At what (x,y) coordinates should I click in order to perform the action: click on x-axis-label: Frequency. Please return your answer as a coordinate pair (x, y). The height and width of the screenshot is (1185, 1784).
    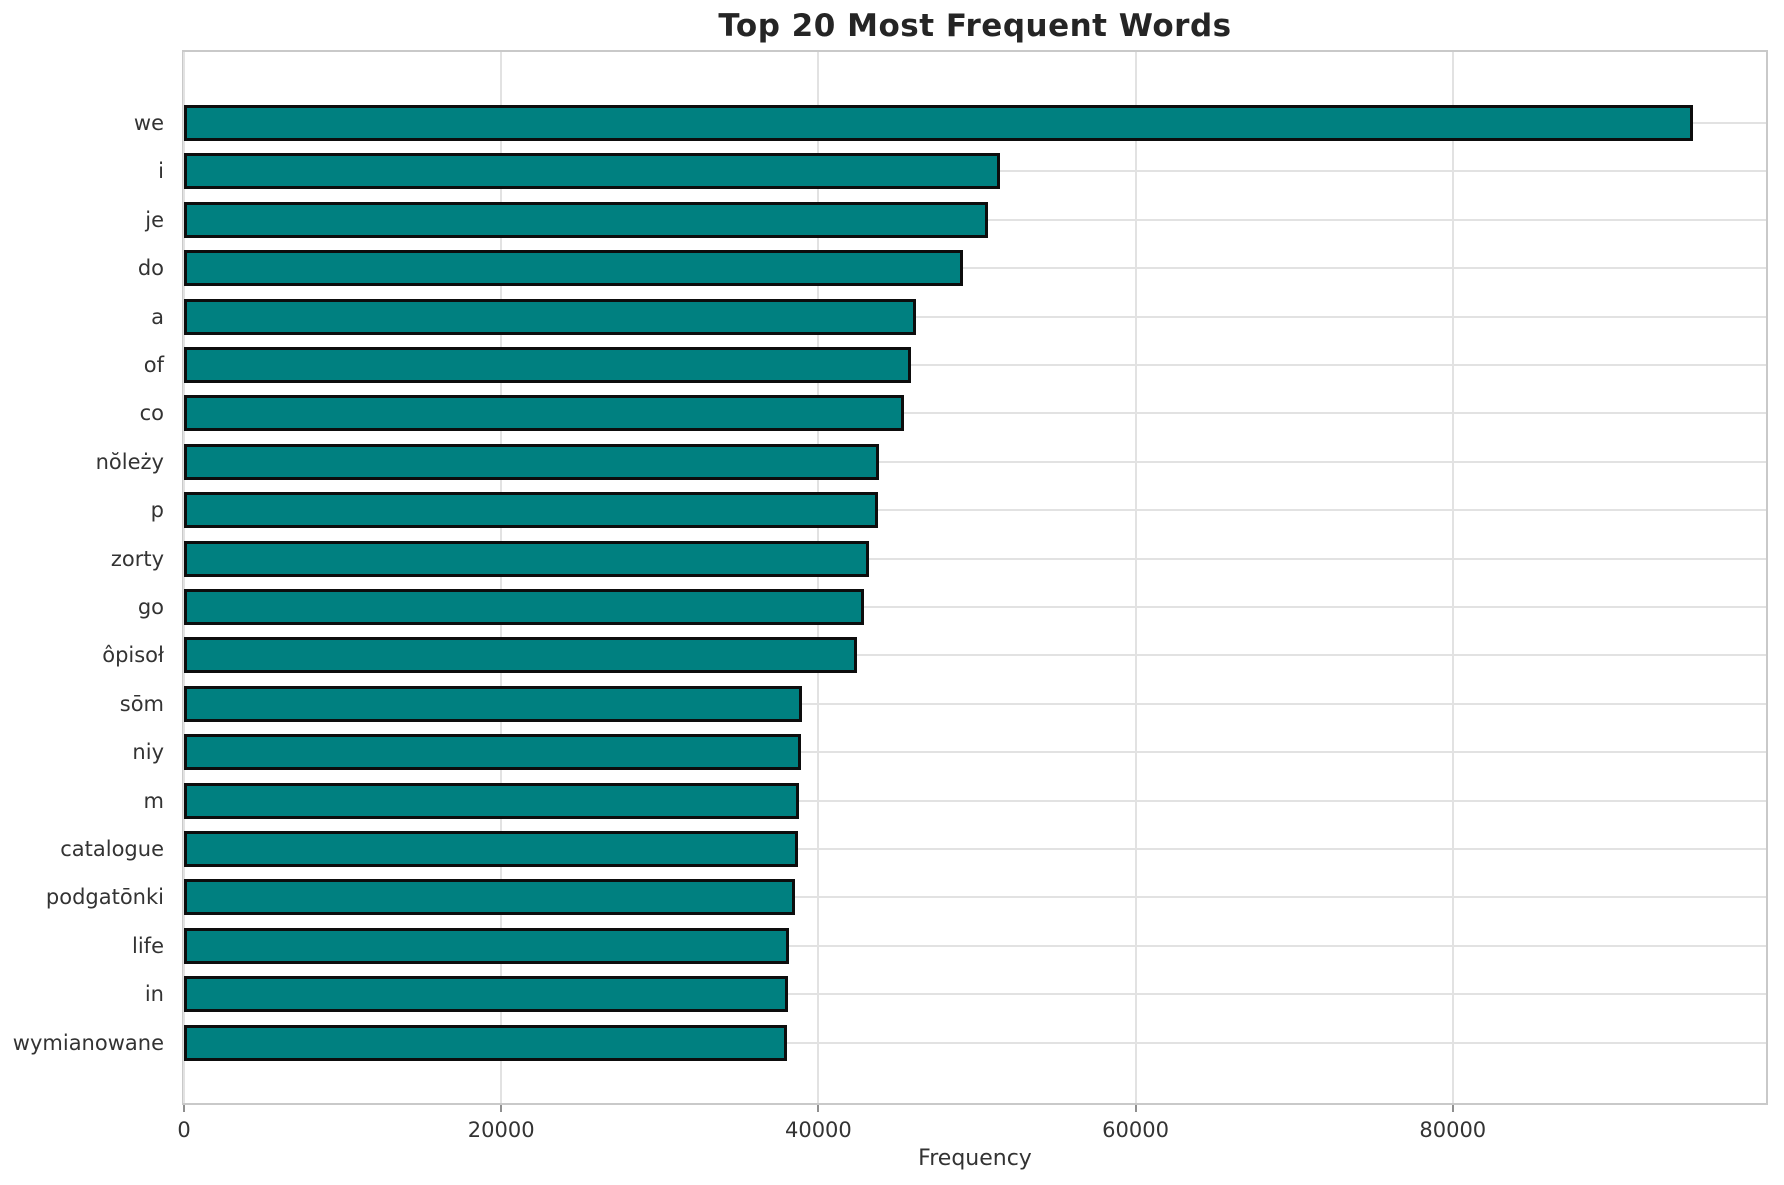
    Looking at the image, I should click on (975, 1158).